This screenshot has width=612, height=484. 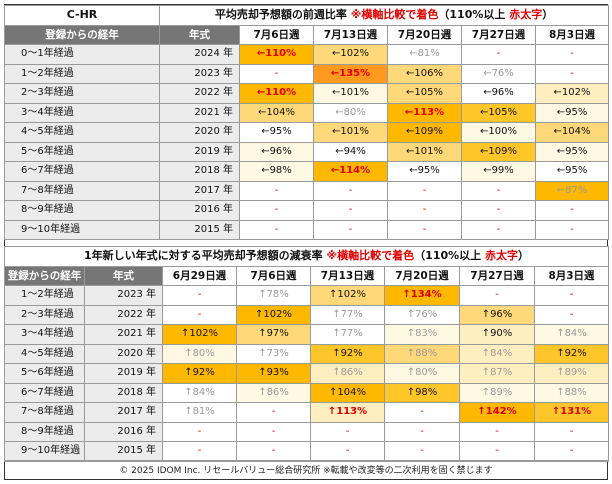 I want to click on table-row: 2～3年経過 2022 年 - ↑102% ↑77% ↑76% ↑96% -, so click(x=306, y=314).